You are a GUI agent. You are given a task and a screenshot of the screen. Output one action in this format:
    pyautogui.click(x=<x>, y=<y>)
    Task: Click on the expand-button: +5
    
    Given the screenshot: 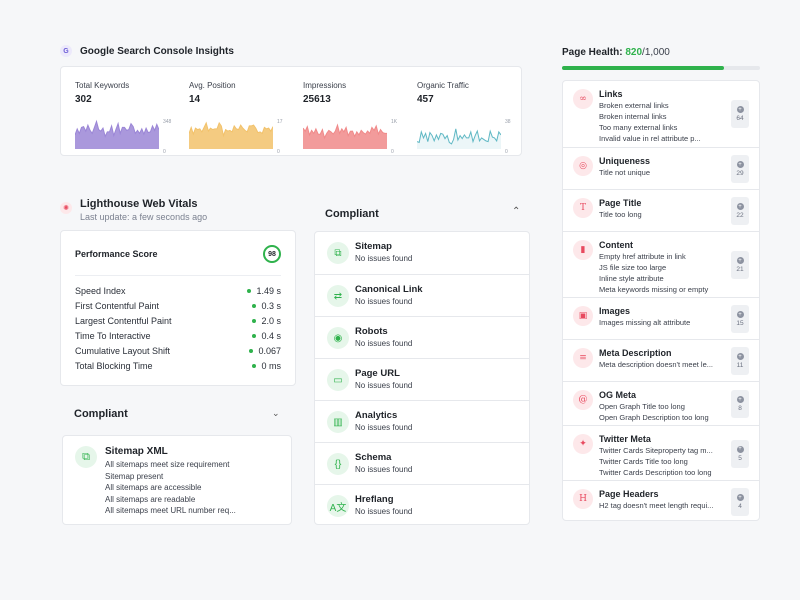 What is the action you would take?
    pyautogui.click(x=740, y=453)
    